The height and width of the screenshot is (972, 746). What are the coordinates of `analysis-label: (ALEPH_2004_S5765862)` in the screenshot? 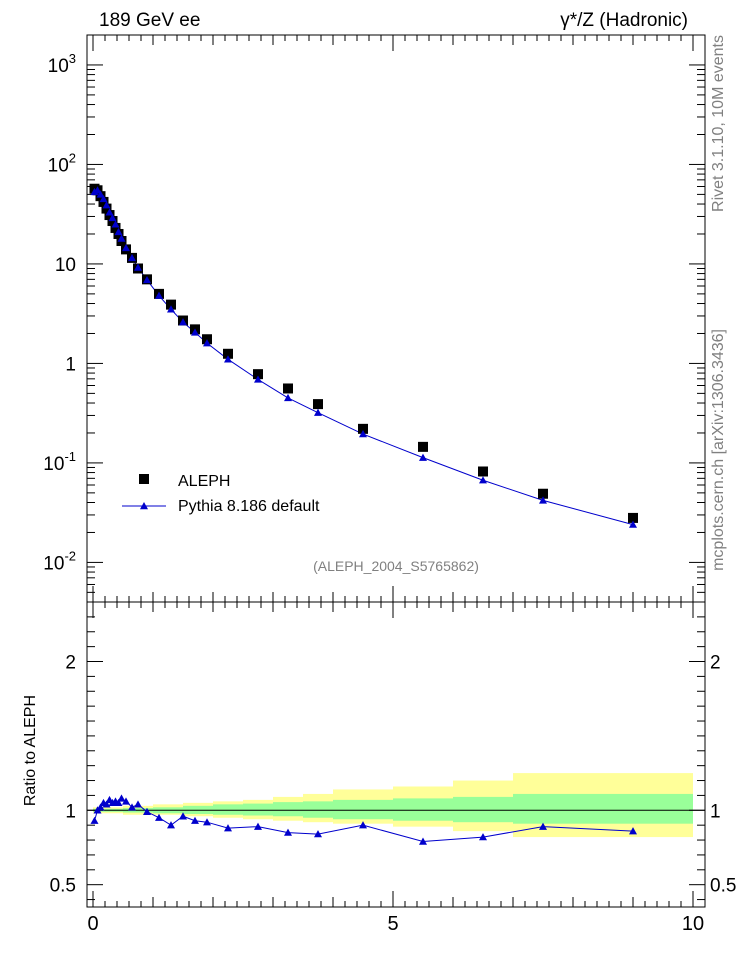 It's located at (396, 566).